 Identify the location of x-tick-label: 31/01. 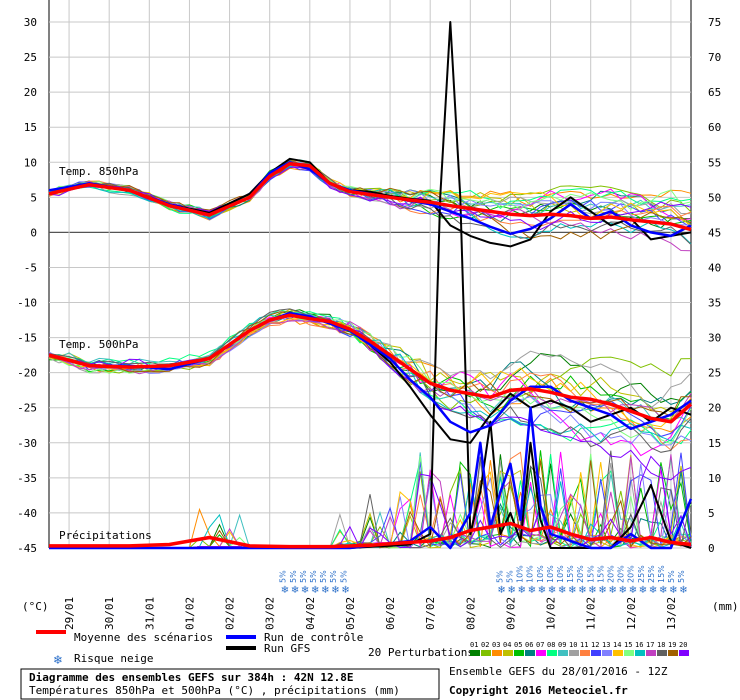
(149, 613).